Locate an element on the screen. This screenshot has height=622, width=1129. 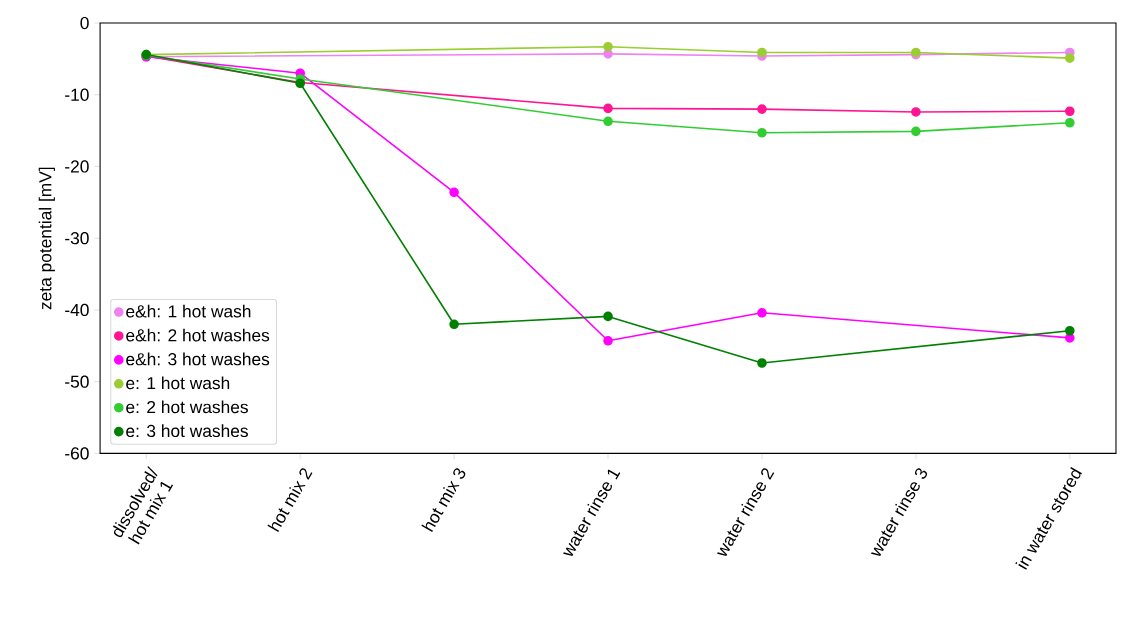
y-tick-label: -60 is located at coordinates (77, 453).